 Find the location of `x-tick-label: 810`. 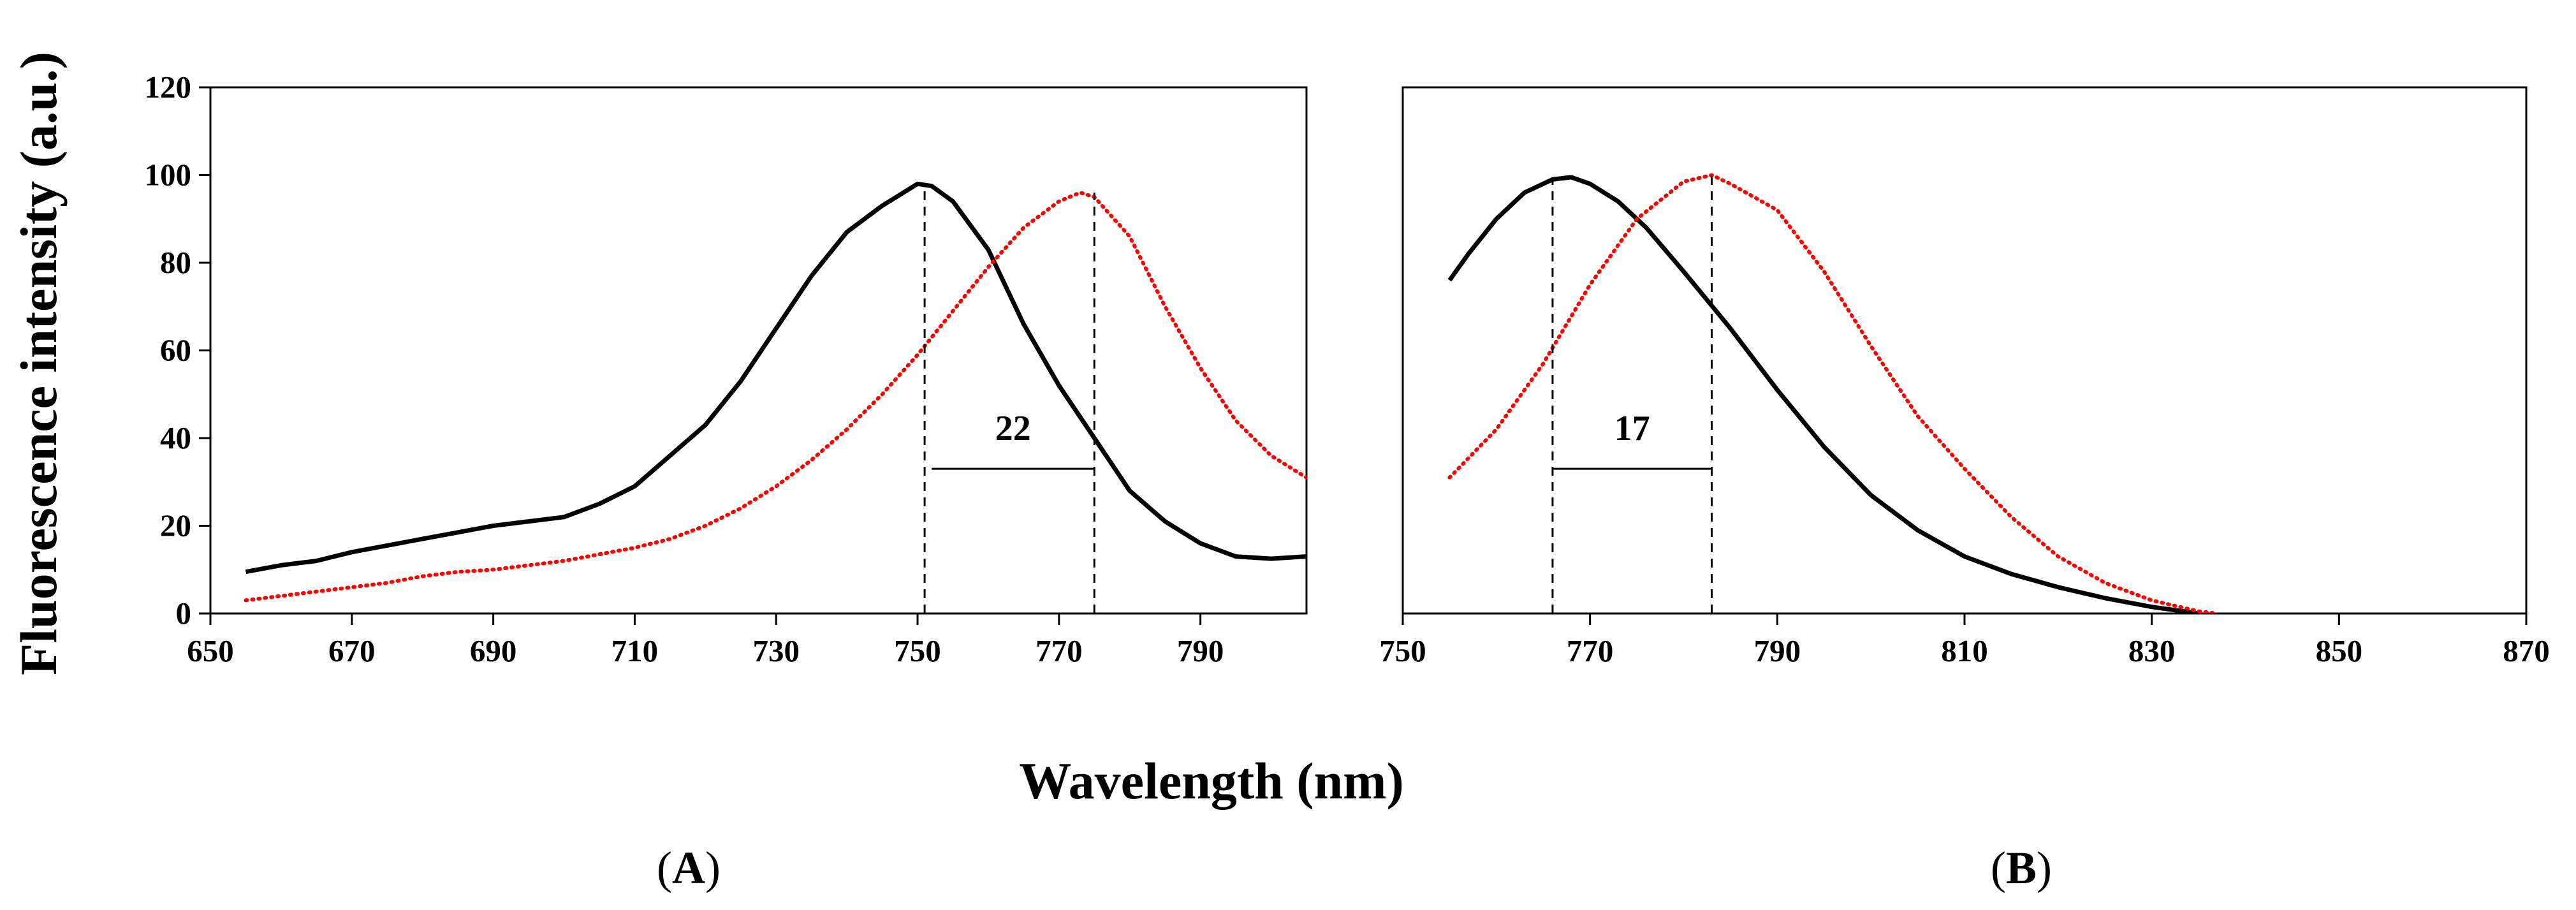

x-tick-label: 810 is located at coordinates (1965, 650).